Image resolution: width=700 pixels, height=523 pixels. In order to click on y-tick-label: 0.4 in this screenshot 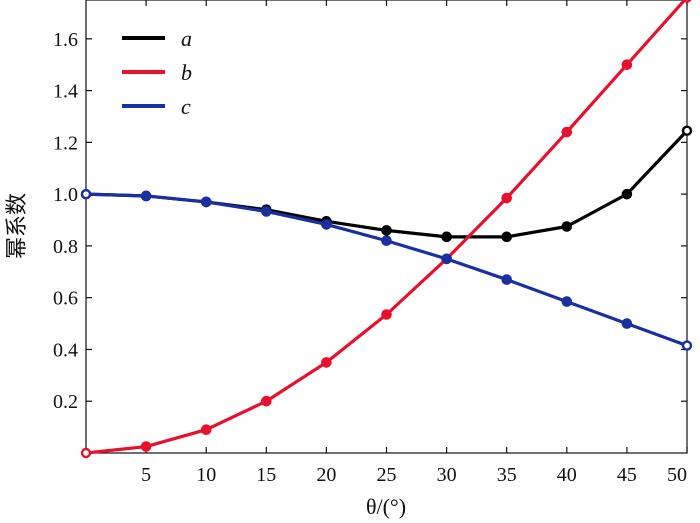, I will do `click(65, 350)`.